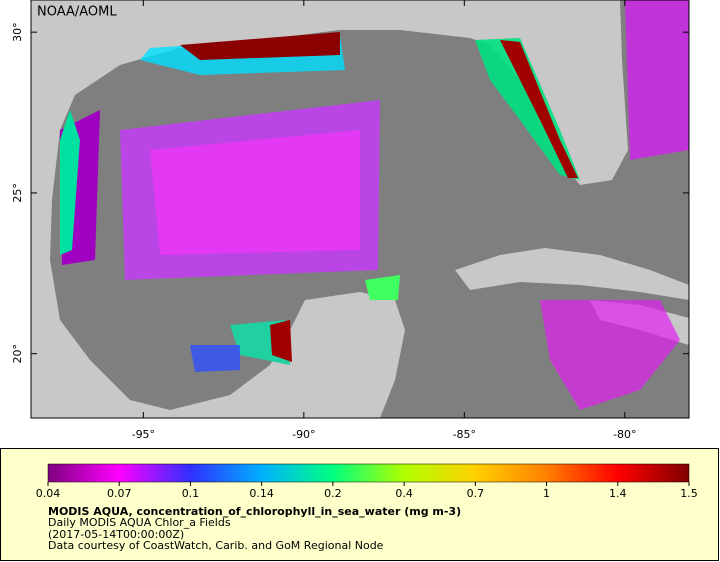 The image size is (720, 562). I want to click on colorbar-tick-label: 0.04, so click(48, 493).